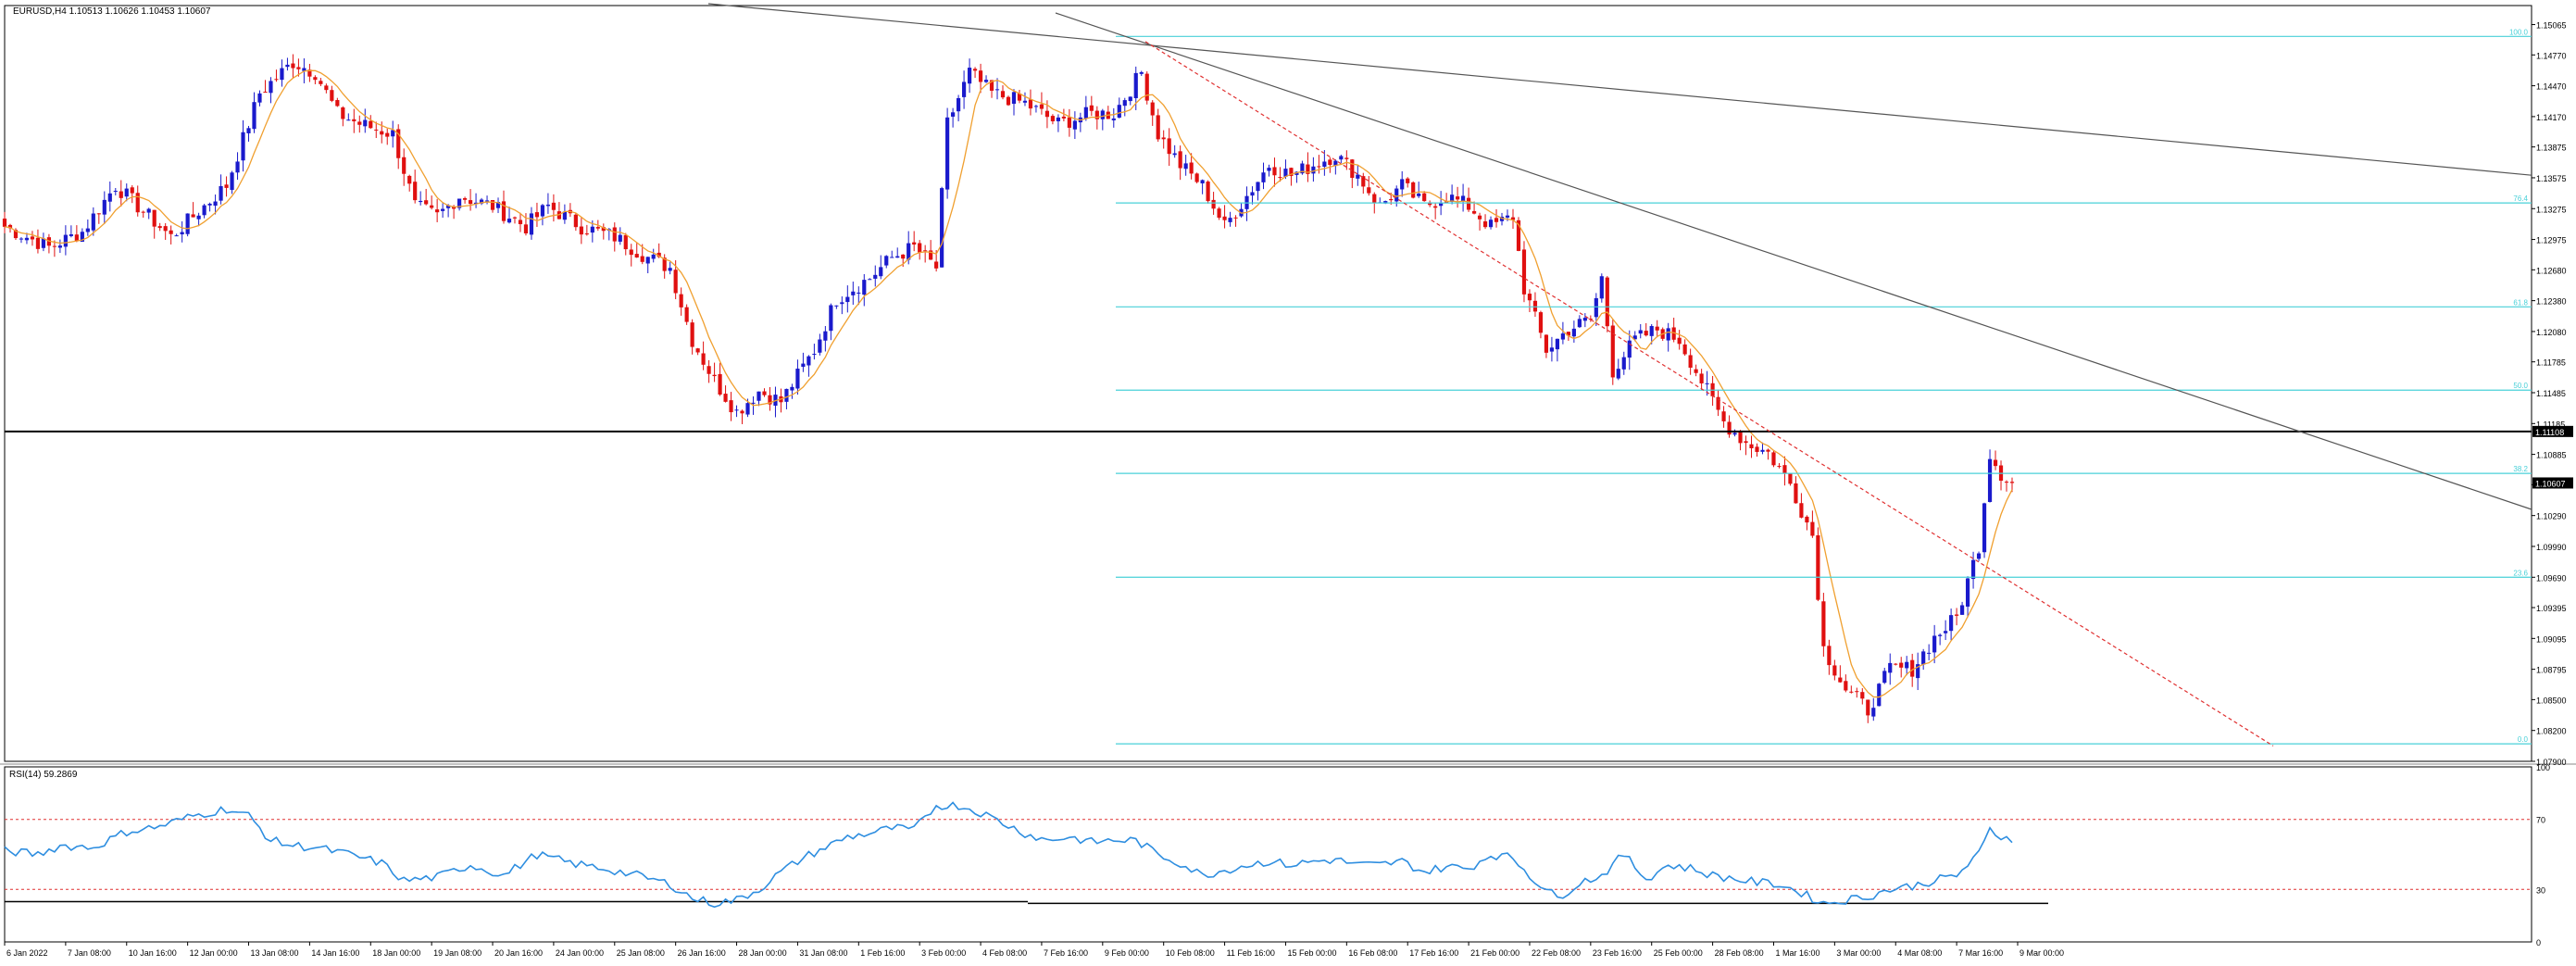 This screenshot has height=966, width=2576. I want to click on fib-level-label: 50.0, so click(2520, 386).